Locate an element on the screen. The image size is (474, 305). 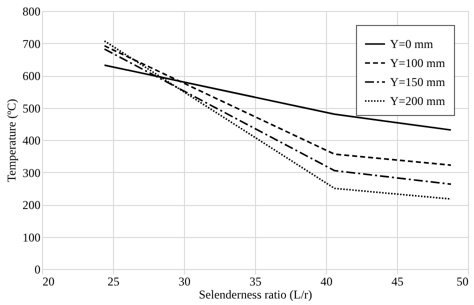
x-tick-label: 45 is located at coordinates (398, 281).